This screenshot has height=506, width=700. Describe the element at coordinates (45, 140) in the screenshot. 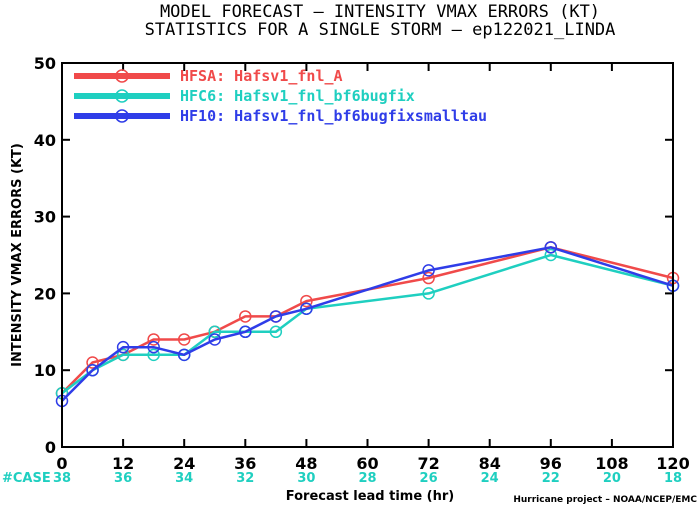

I see `y-tick-label: 40` at that location.